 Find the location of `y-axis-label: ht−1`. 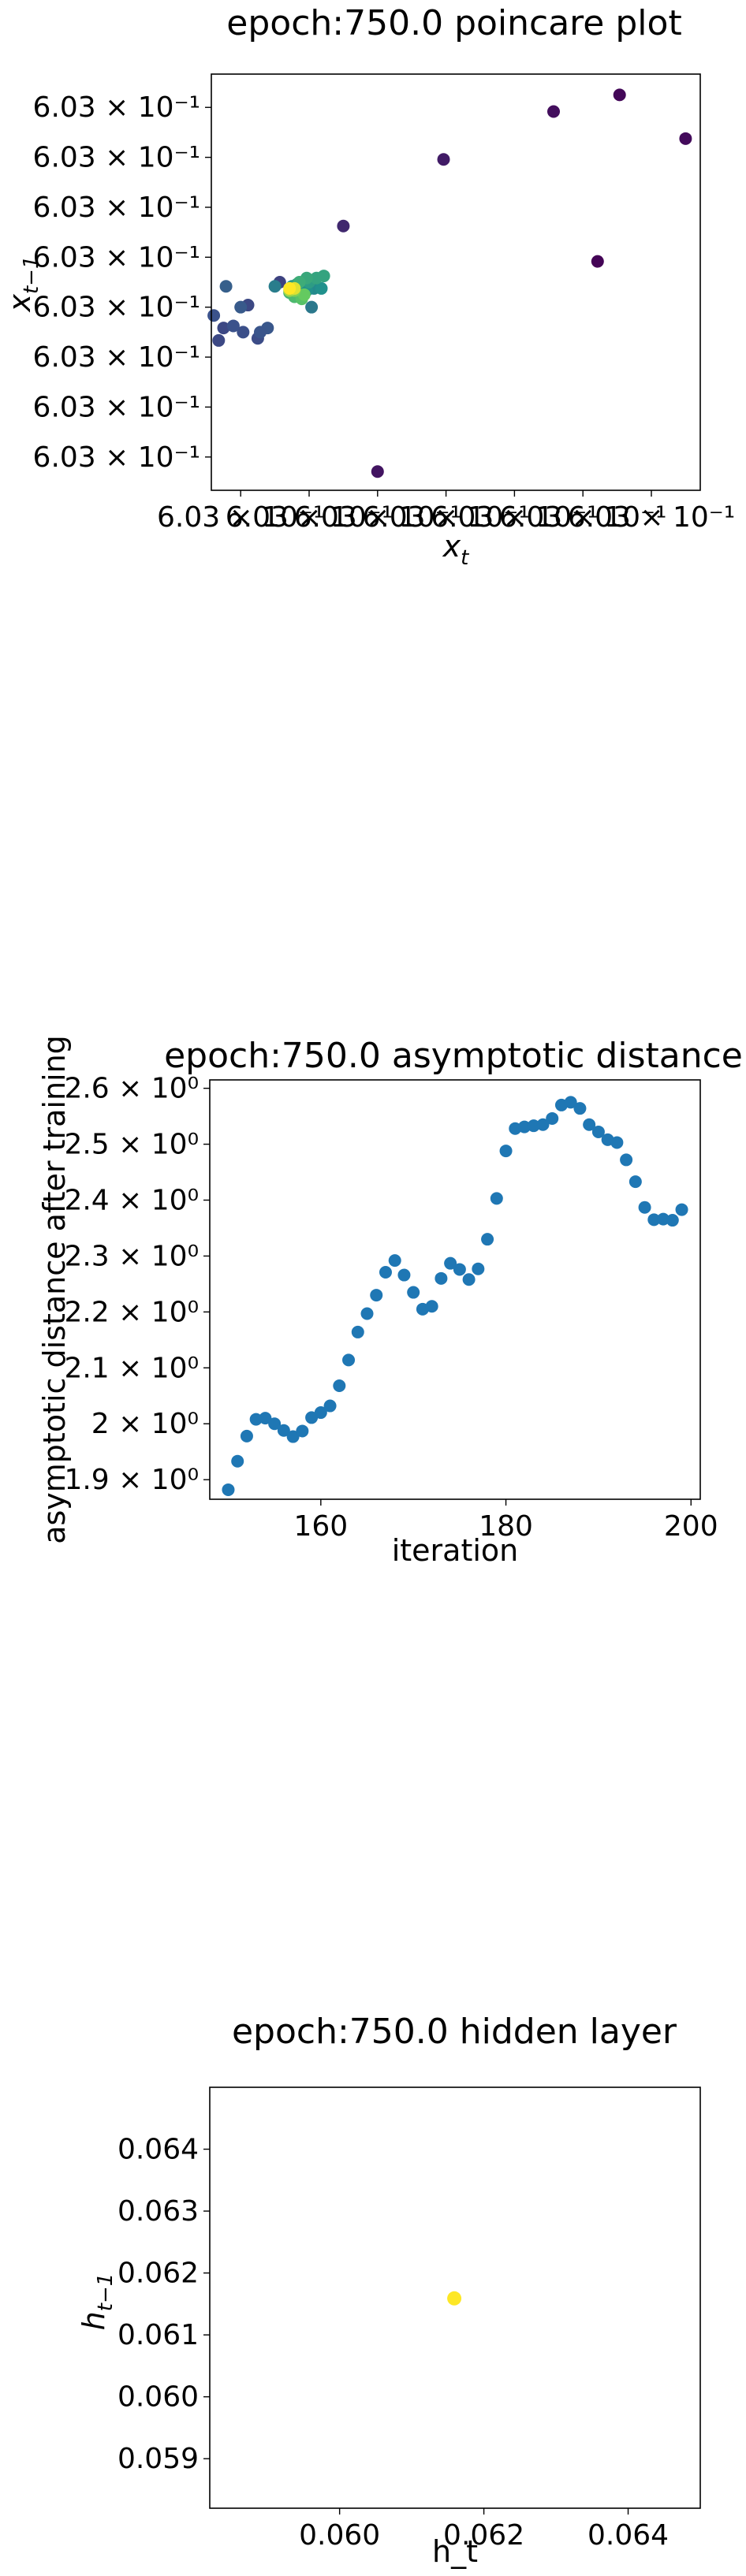

y-axis-label: ht−1 is located at coordinates (96, 2302).